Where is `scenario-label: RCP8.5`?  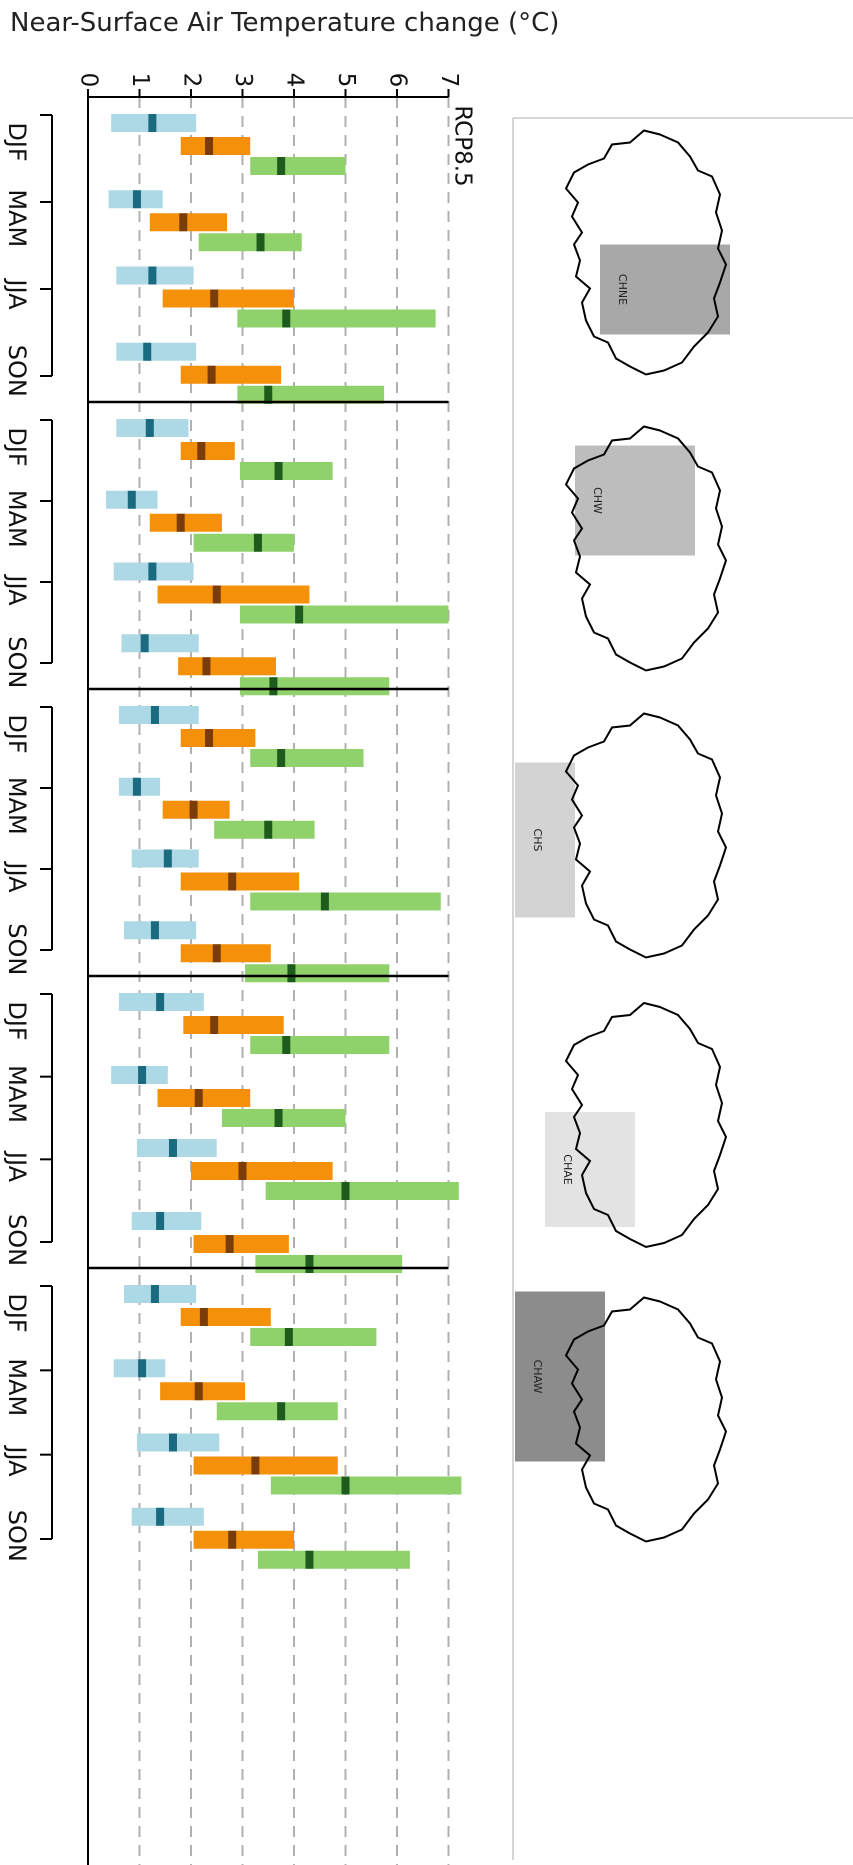 scenario-label: RCP8.5 is located at coordinates (463, 145).